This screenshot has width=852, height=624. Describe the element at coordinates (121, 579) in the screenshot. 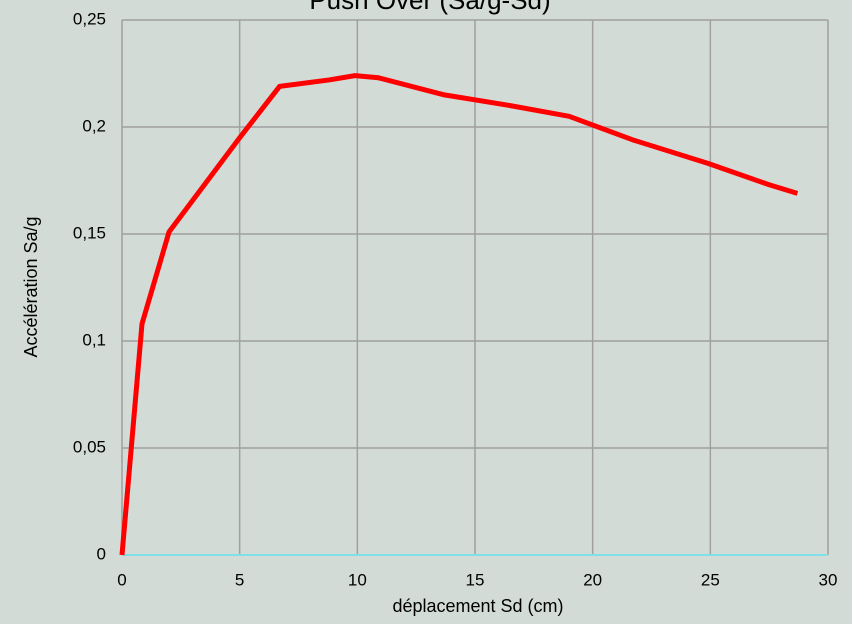

I see `x-tick-label: 0` at that location.